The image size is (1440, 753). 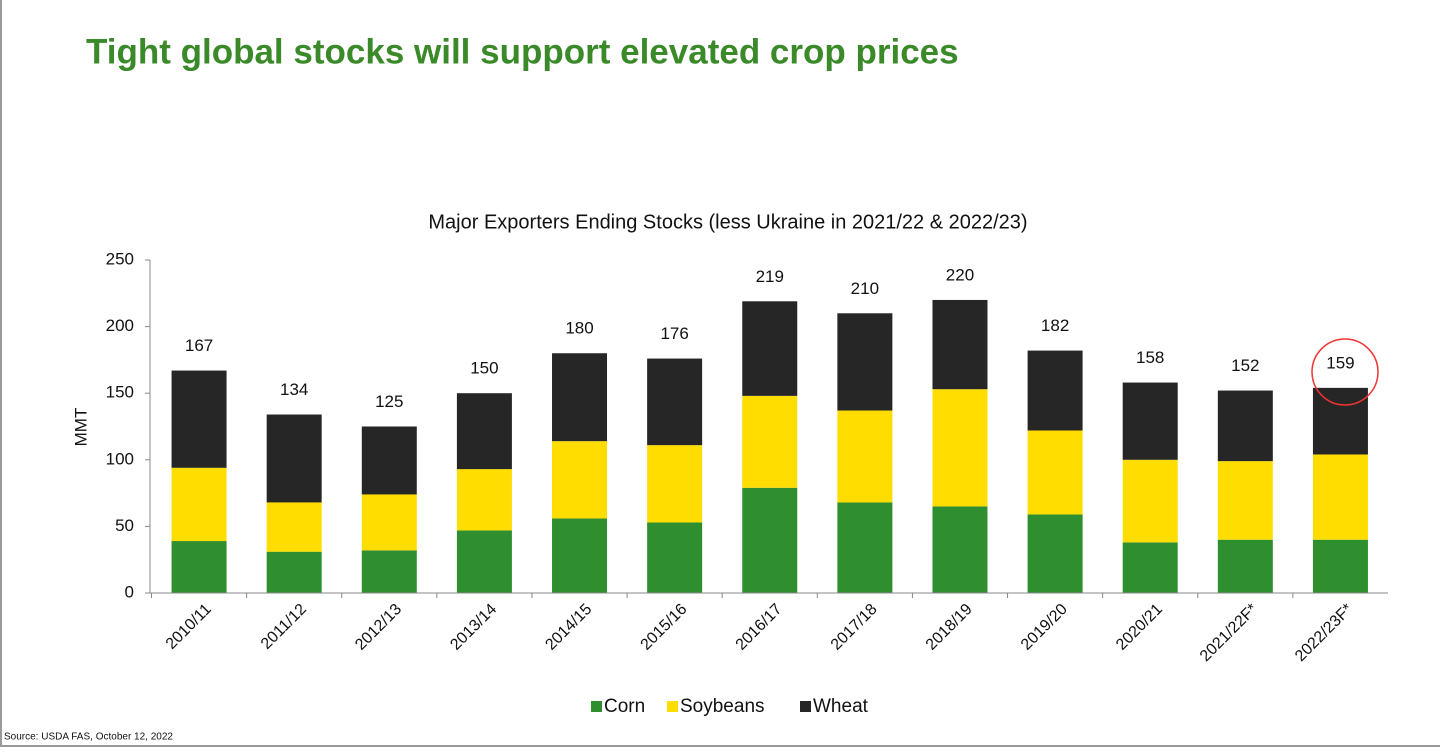 What do you see at coordinates (124, 525) in the screenshot?
I see `y-tick-label: 50` at bounding box center [124, 525].